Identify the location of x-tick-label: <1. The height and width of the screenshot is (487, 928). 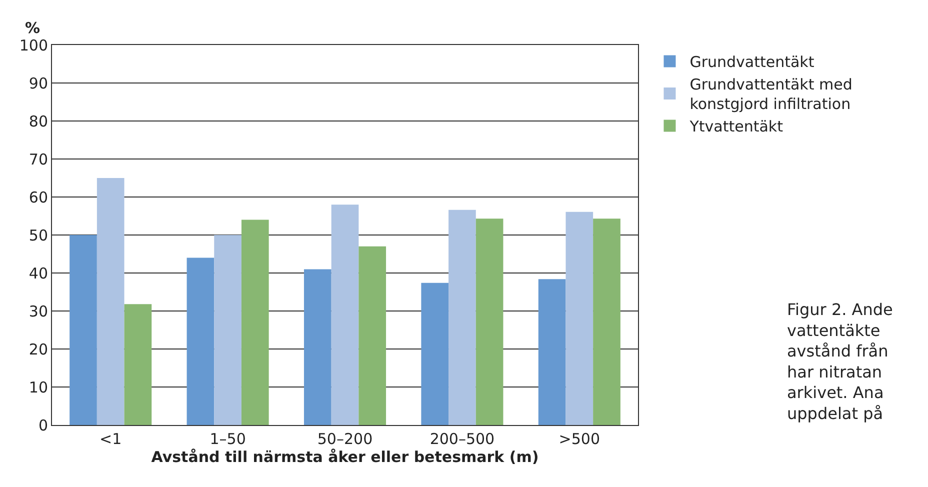
(111, 439).